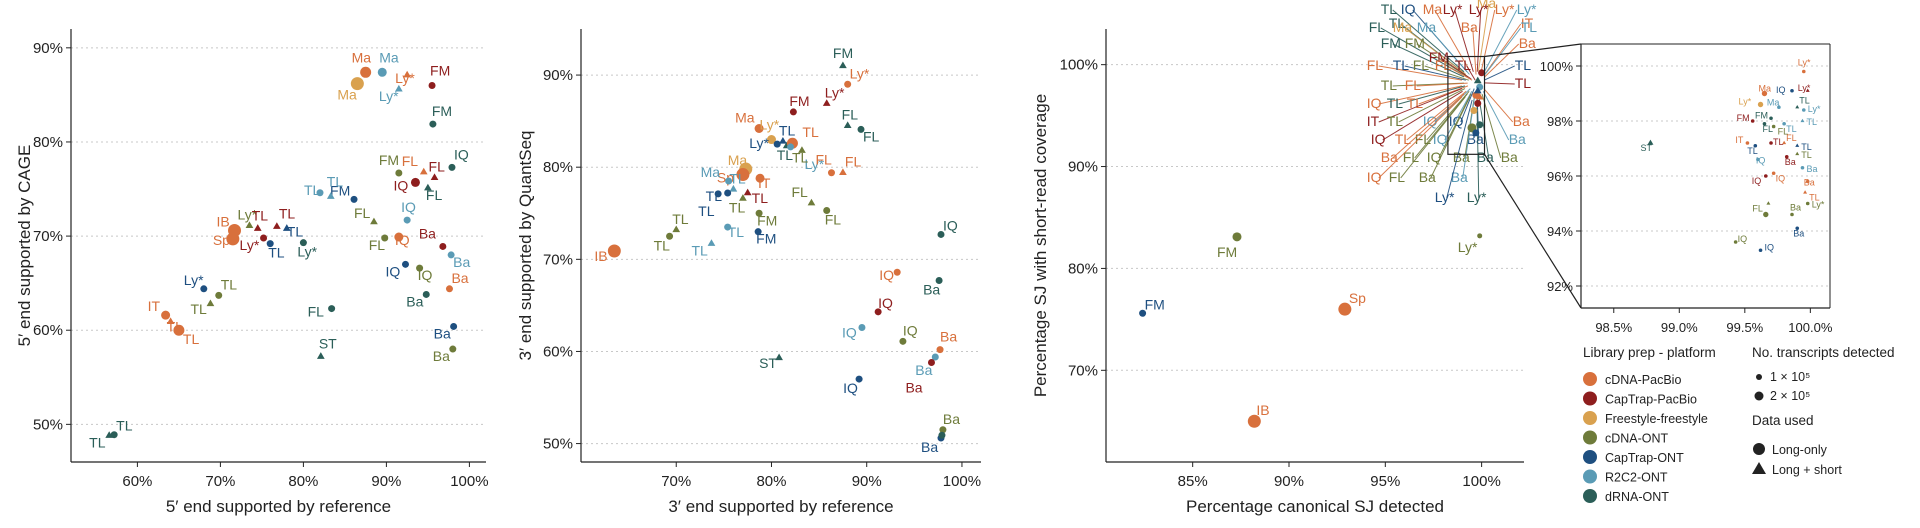 This screenshot has height=528, width=1920. What do you see at coordinates (1783, 420) in the screenshot?
I see `legend-data-title: Data used` at bounding box center [1783, 420].